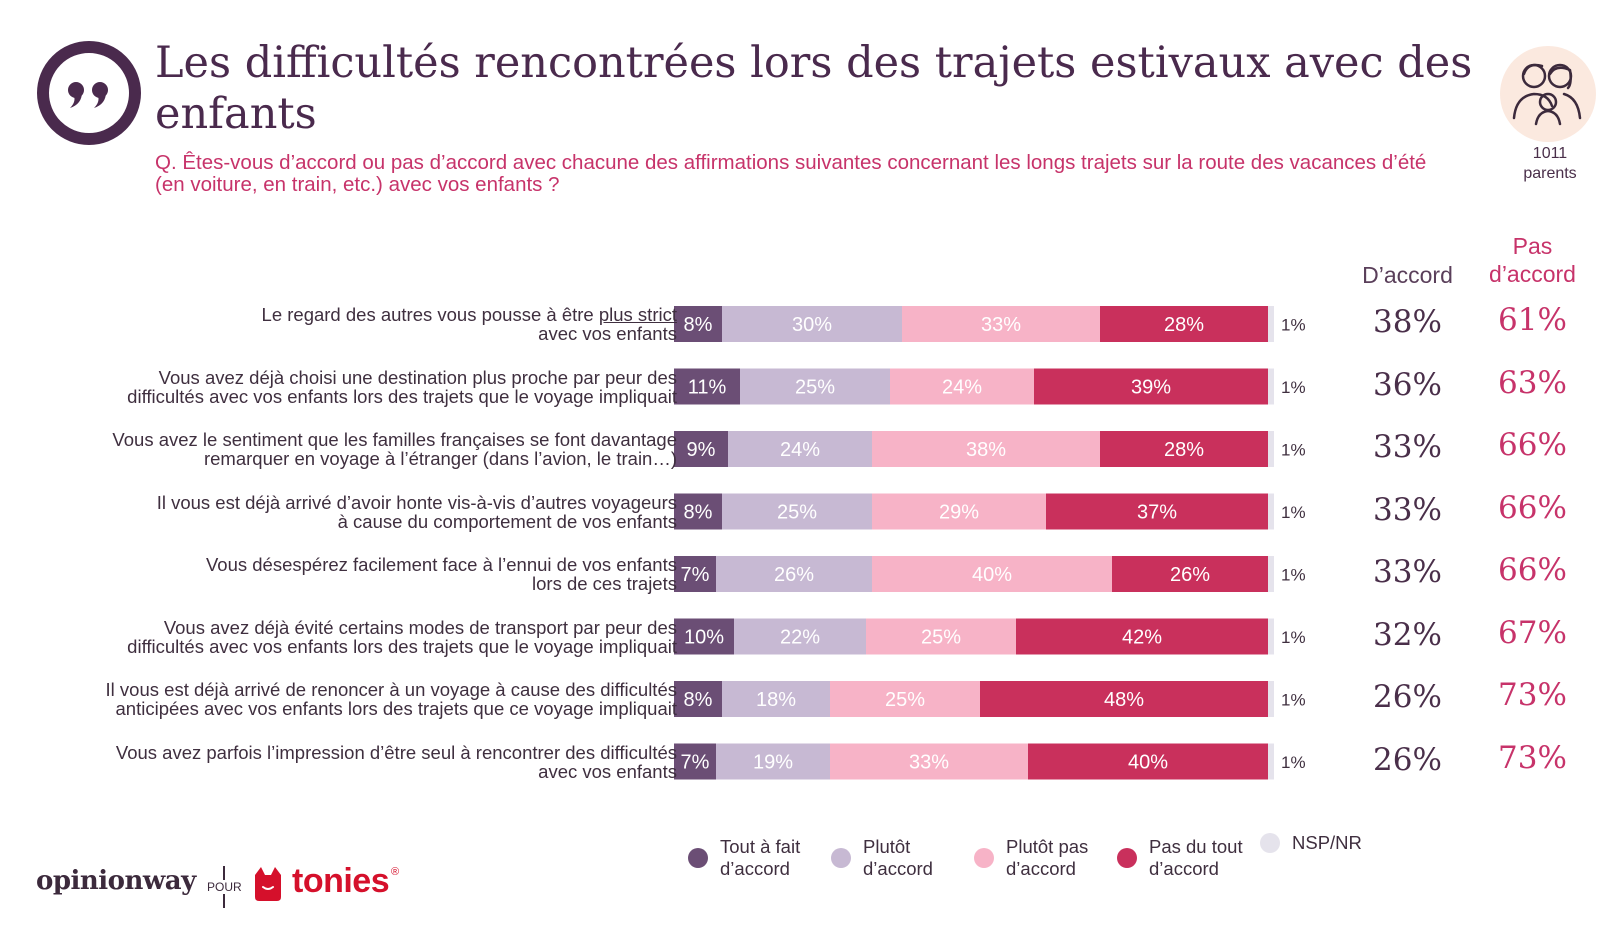 Image resolution: width=1600 pixels, height=926 pixels. I want to click on quote-icon, so click(89, 93).